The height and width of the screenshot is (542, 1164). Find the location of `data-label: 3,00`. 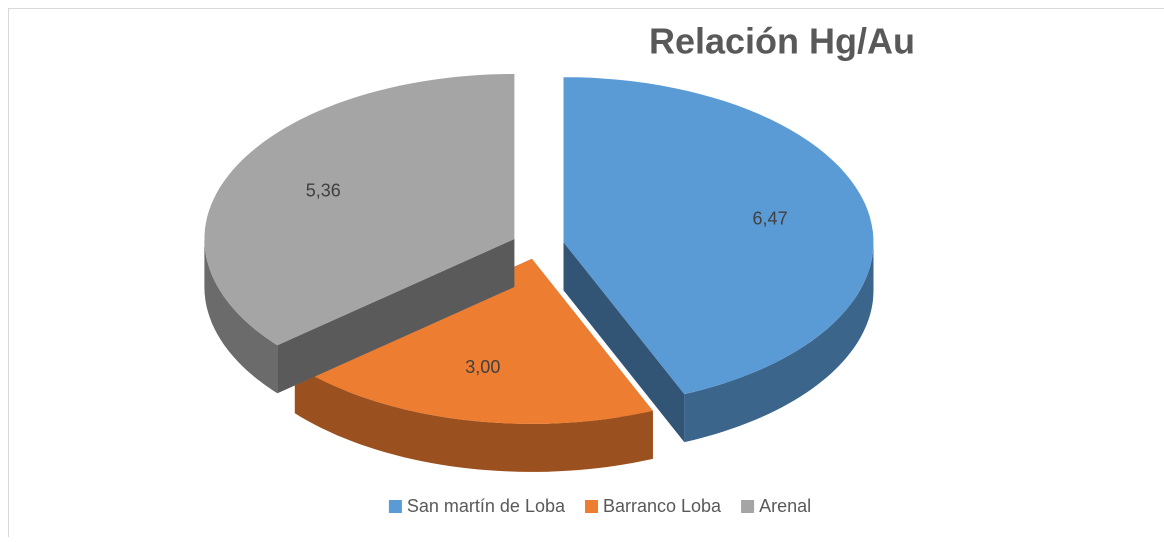

data-label: 3,00 is located at coordinates (482, 367).